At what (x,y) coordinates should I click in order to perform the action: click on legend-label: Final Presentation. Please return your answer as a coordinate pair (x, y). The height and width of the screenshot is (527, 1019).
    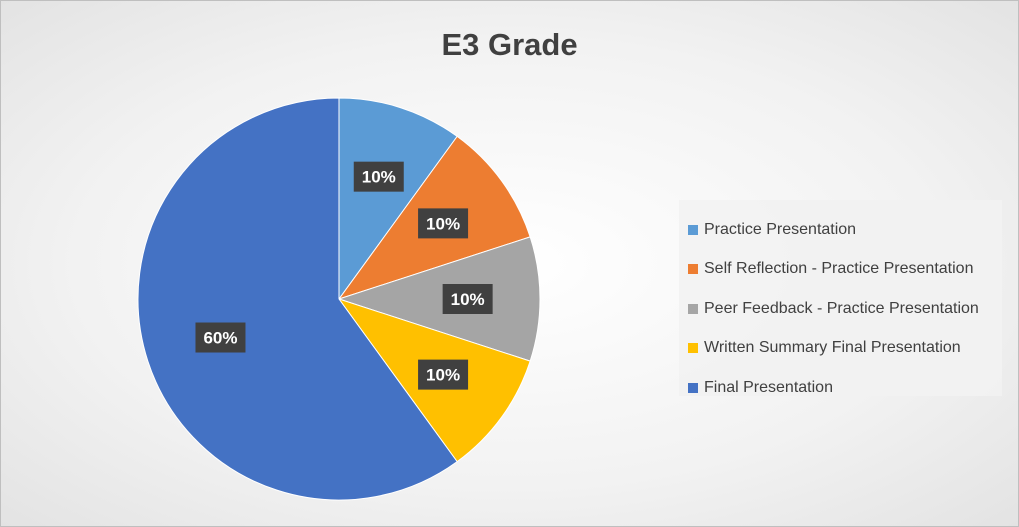
    Looking at the image, I should click on (768, 387).